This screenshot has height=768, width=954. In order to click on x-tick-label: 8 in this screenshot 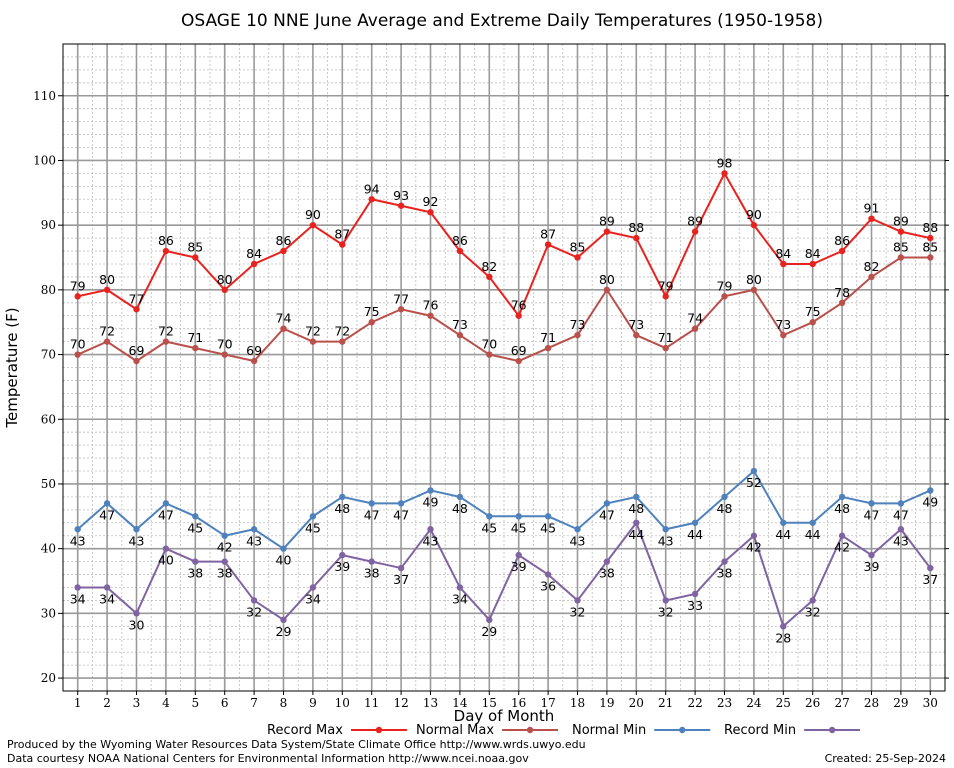, I will do `click(284, 703)`.